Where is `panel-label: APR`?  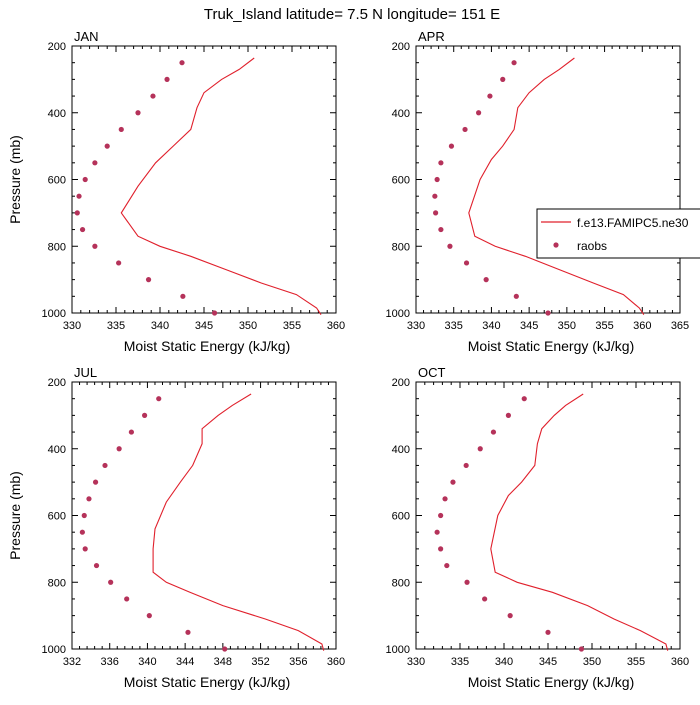
panel-label: APR is located at coordinates (431, 36).